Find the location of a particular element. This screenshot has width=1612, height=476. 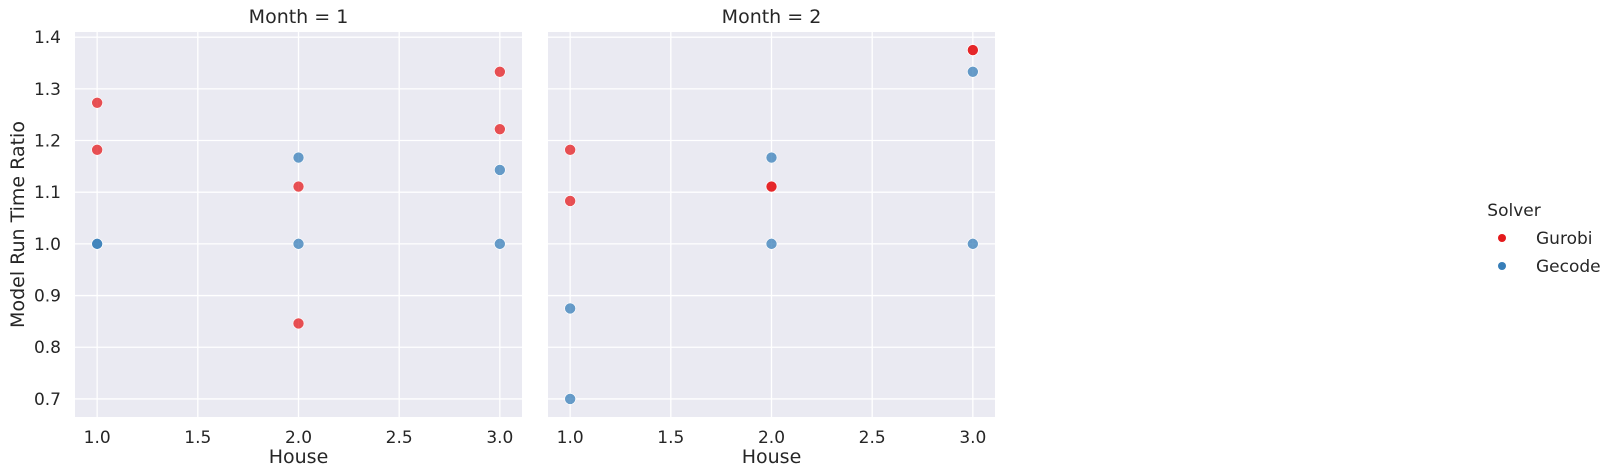

y-axis-label: Model Run Time Ratio is located at coordinates (18, 224).